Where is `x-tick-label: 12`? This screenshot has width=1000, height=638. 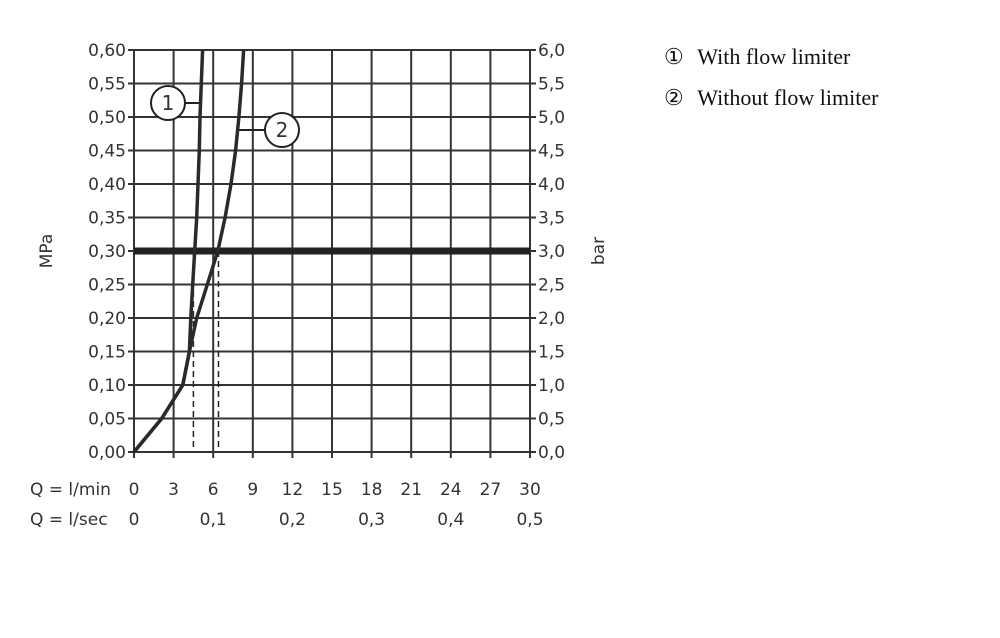
x-tick-label: 12 is located at coordinates (293, 490).